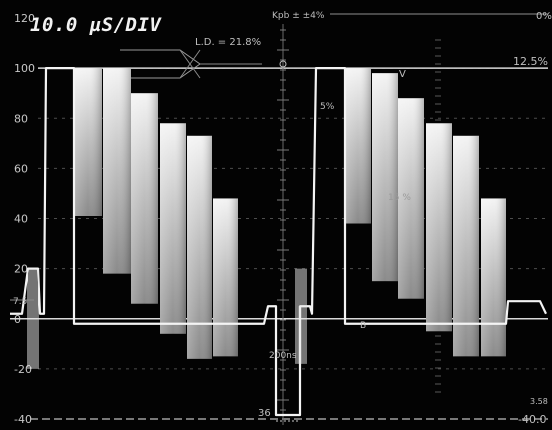  Describe the element at coordinates (402, 74) in the screenshot. I see `marker-v-label: V` at that location.